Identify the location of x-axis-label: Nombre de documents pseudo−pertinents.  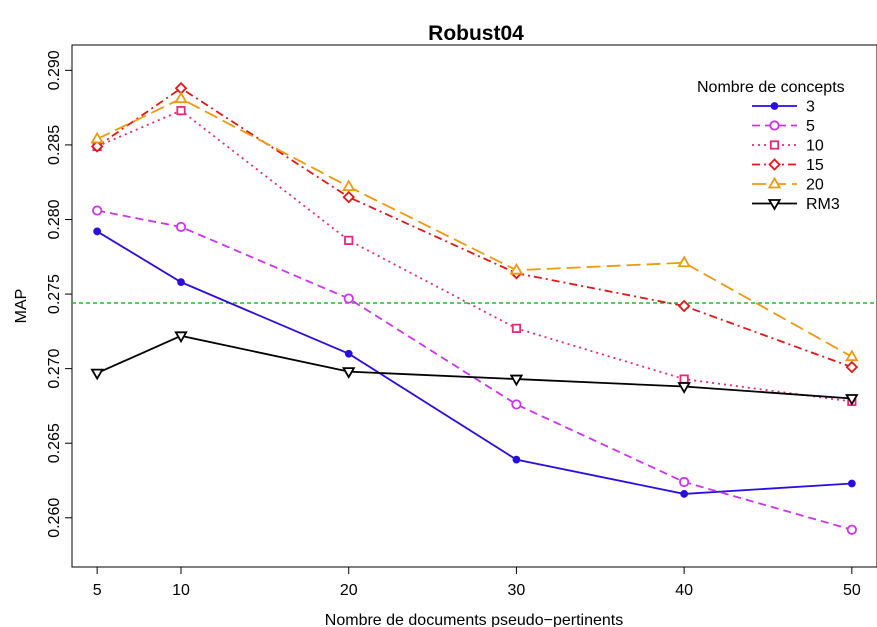
(474, 619).